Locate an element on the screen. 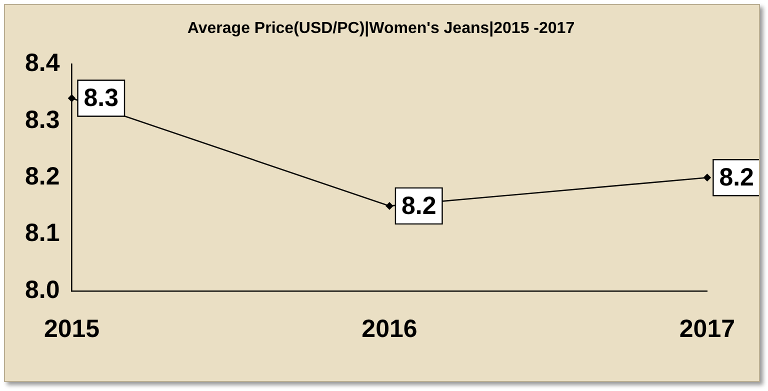 This screenshot has height=391, width=768. x-tick-label: 2016 is located at coordinates (390, 328).